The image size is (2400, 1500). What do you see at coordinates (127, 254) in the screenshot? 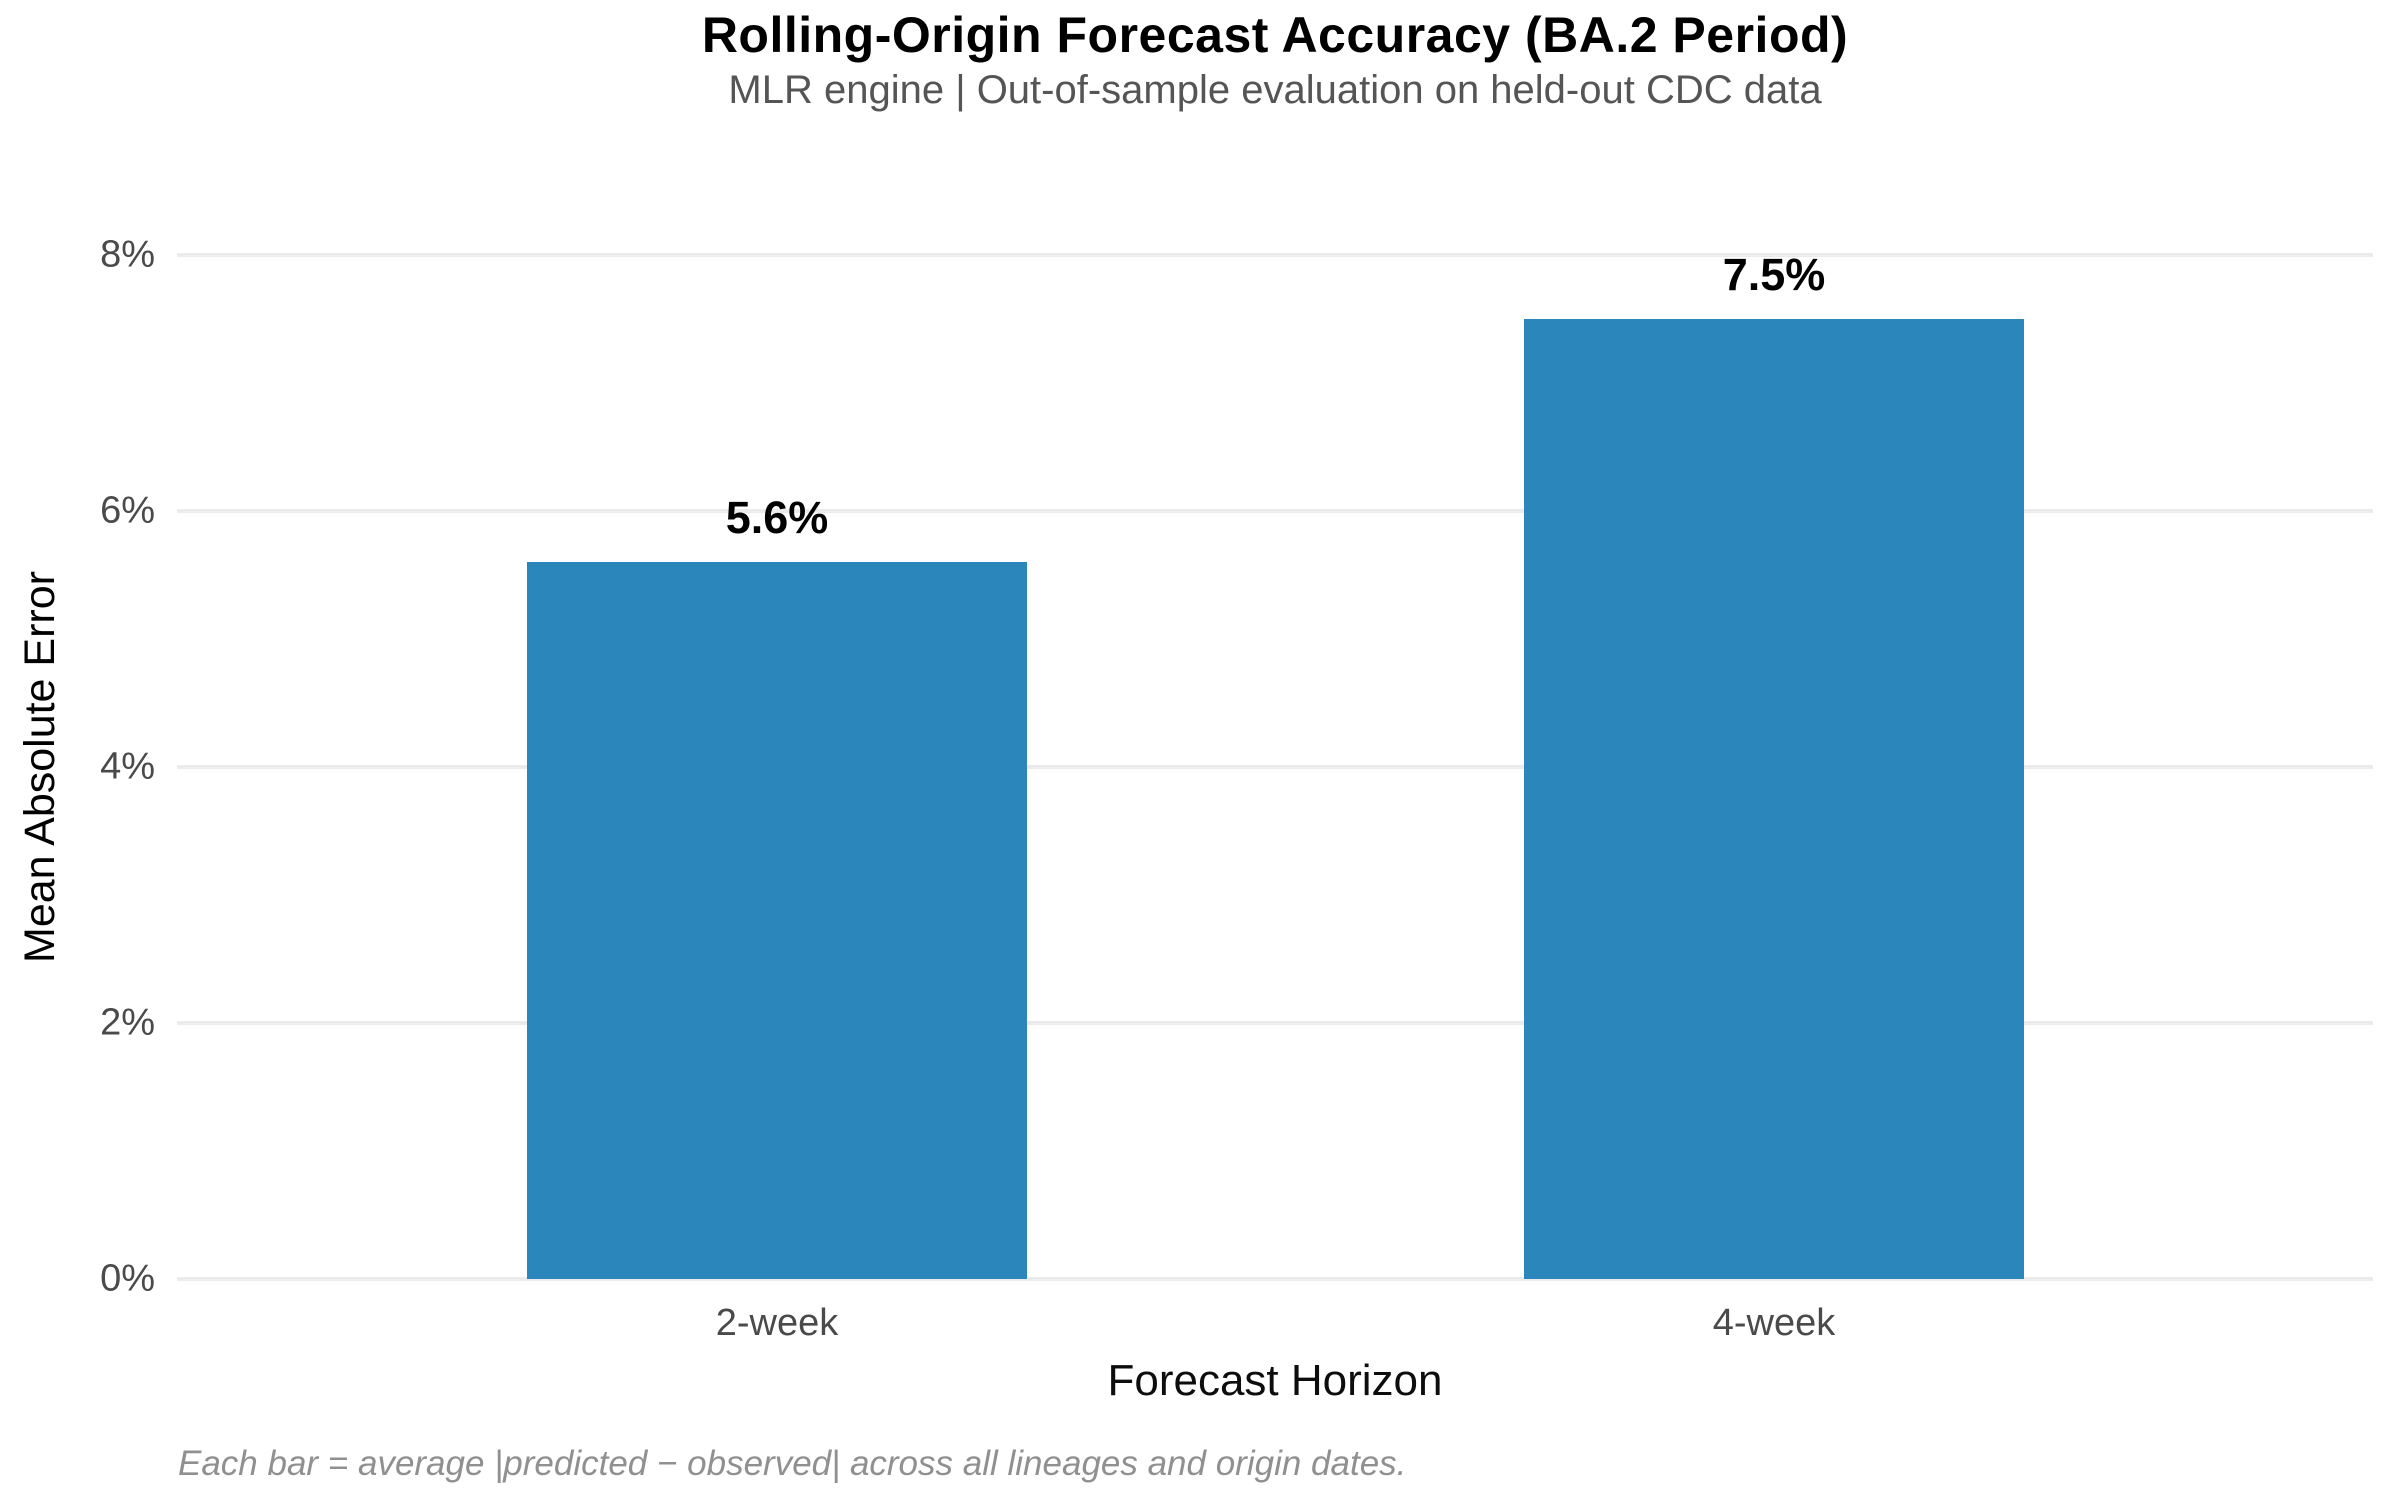
I see `y-tick-label: 8%` at bounding box center [127, 254].